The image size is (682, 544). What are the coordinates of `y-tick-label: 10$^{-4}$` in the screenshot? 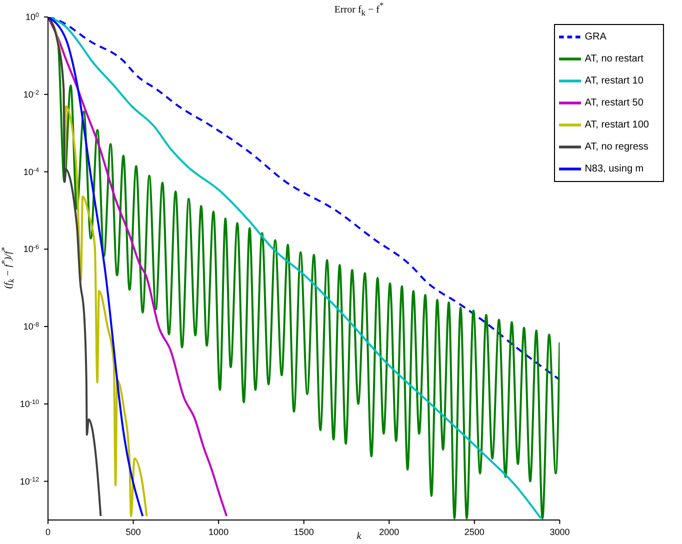 It's located at (31, 171).